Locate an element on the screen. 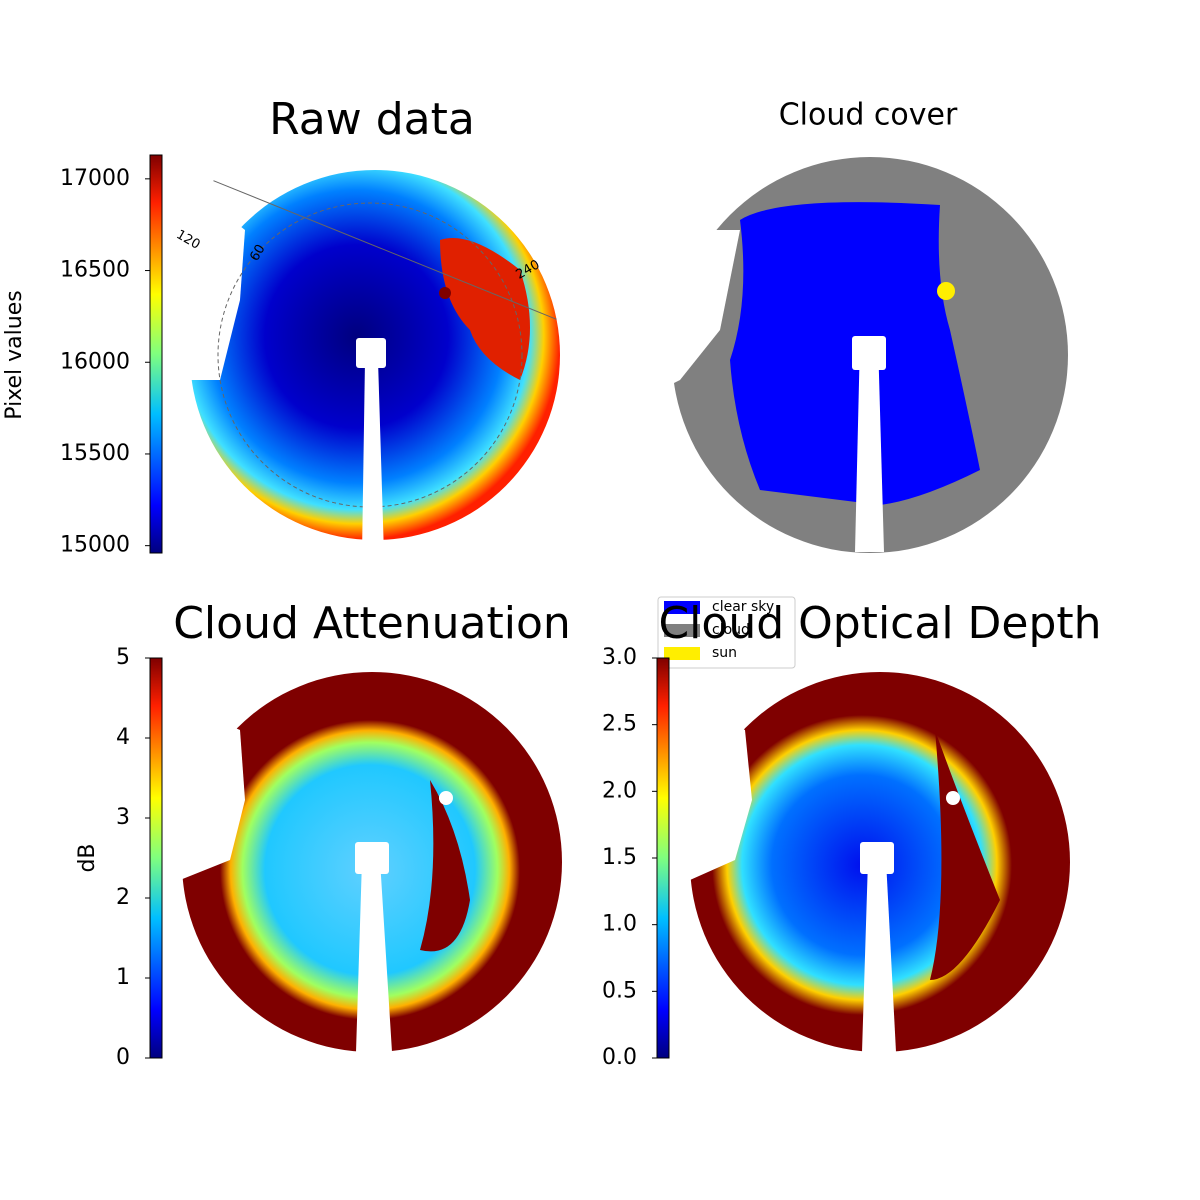  raw-image is located at coordinates (365, 362).